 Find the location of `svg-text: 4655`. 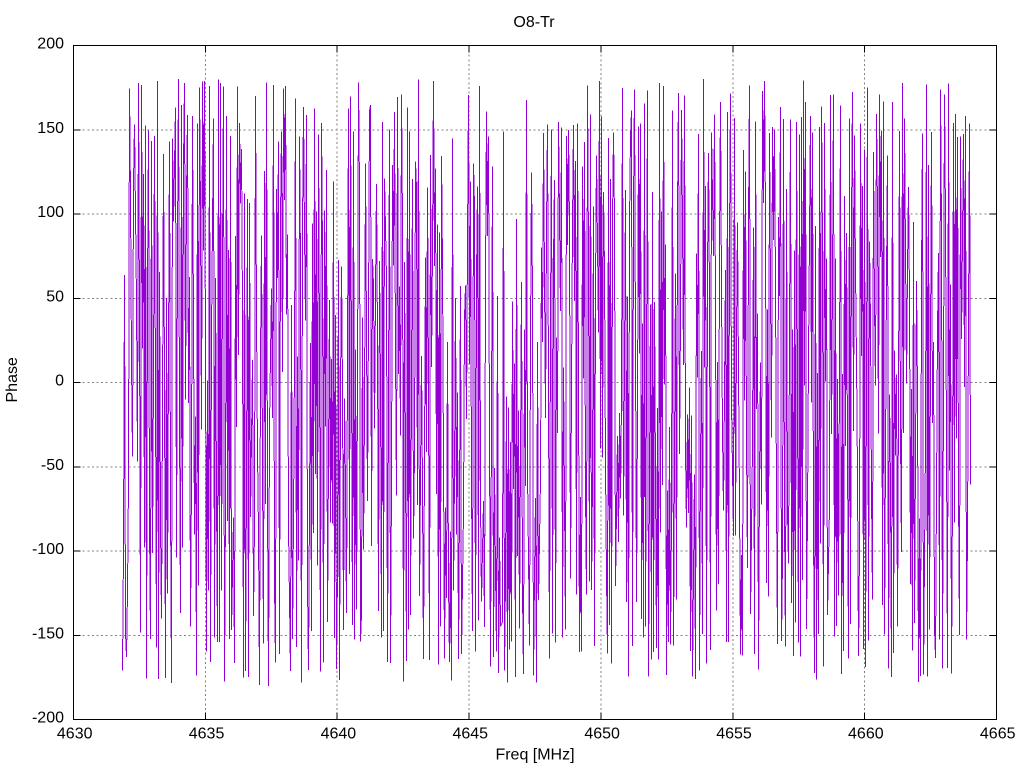

svg-text: 4655 is located at coordinates (734, 733).